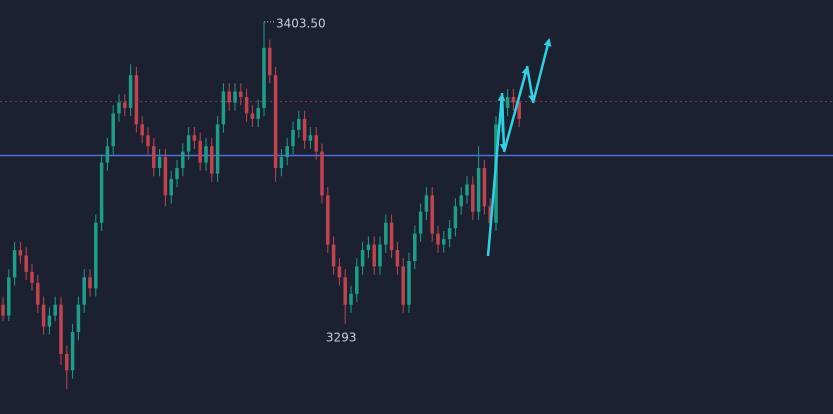  I want to click on price-lines, so click(416, 129).